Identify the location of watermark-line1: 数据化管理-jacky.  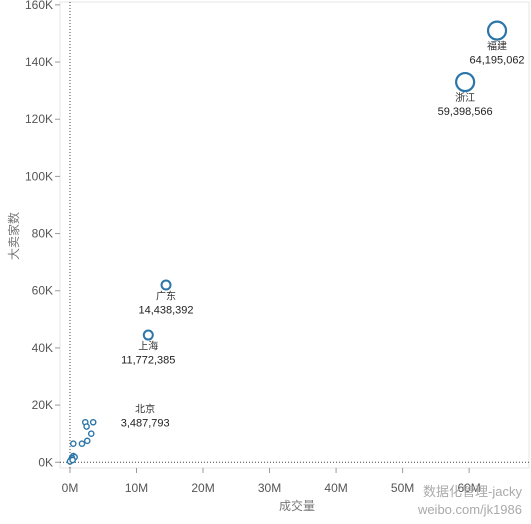
(472, 491).